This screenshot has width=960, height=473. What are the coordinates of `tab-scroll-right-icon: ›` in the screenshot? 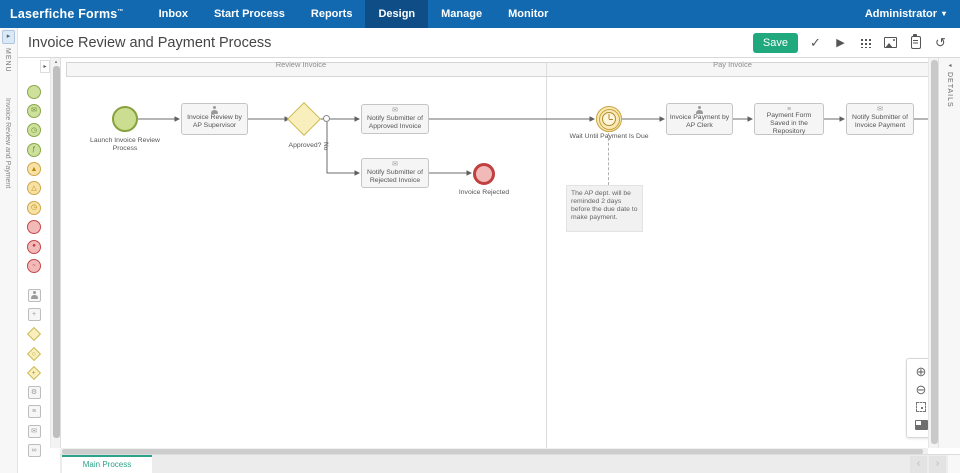 It's located at (937, 464).